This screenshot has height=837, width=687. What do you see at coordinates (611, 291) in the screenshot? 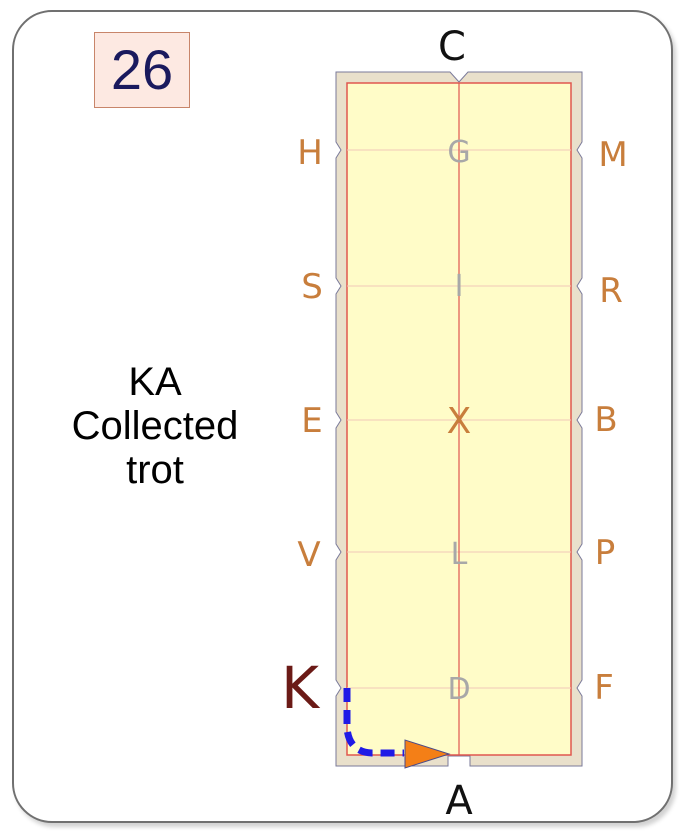
I see `letter-r: R` at bounding box center [611, 291].